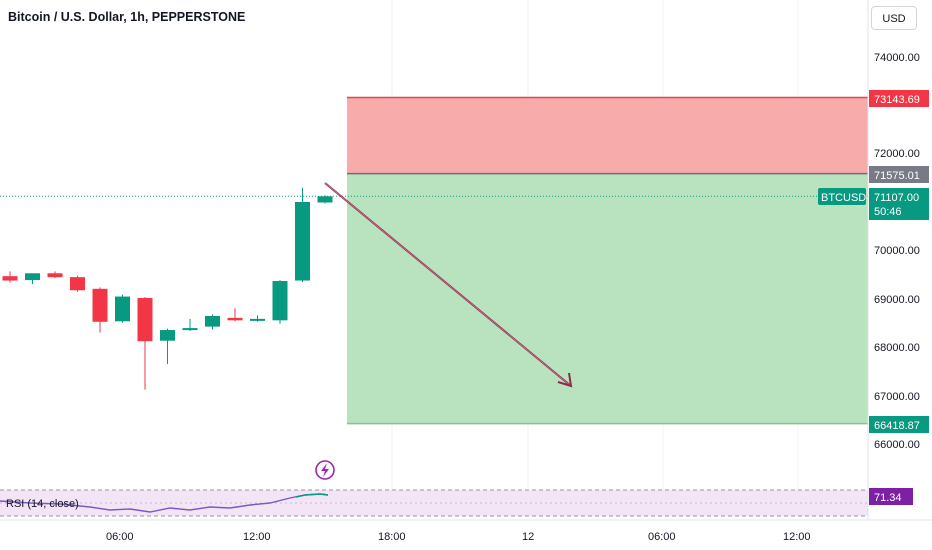 This screenshot has width=932, height=550. What do you see at coordinates (897, 154) in the screenshot?
I see `price-tick-72000: 72000.00` at bounding box center [897, 154].